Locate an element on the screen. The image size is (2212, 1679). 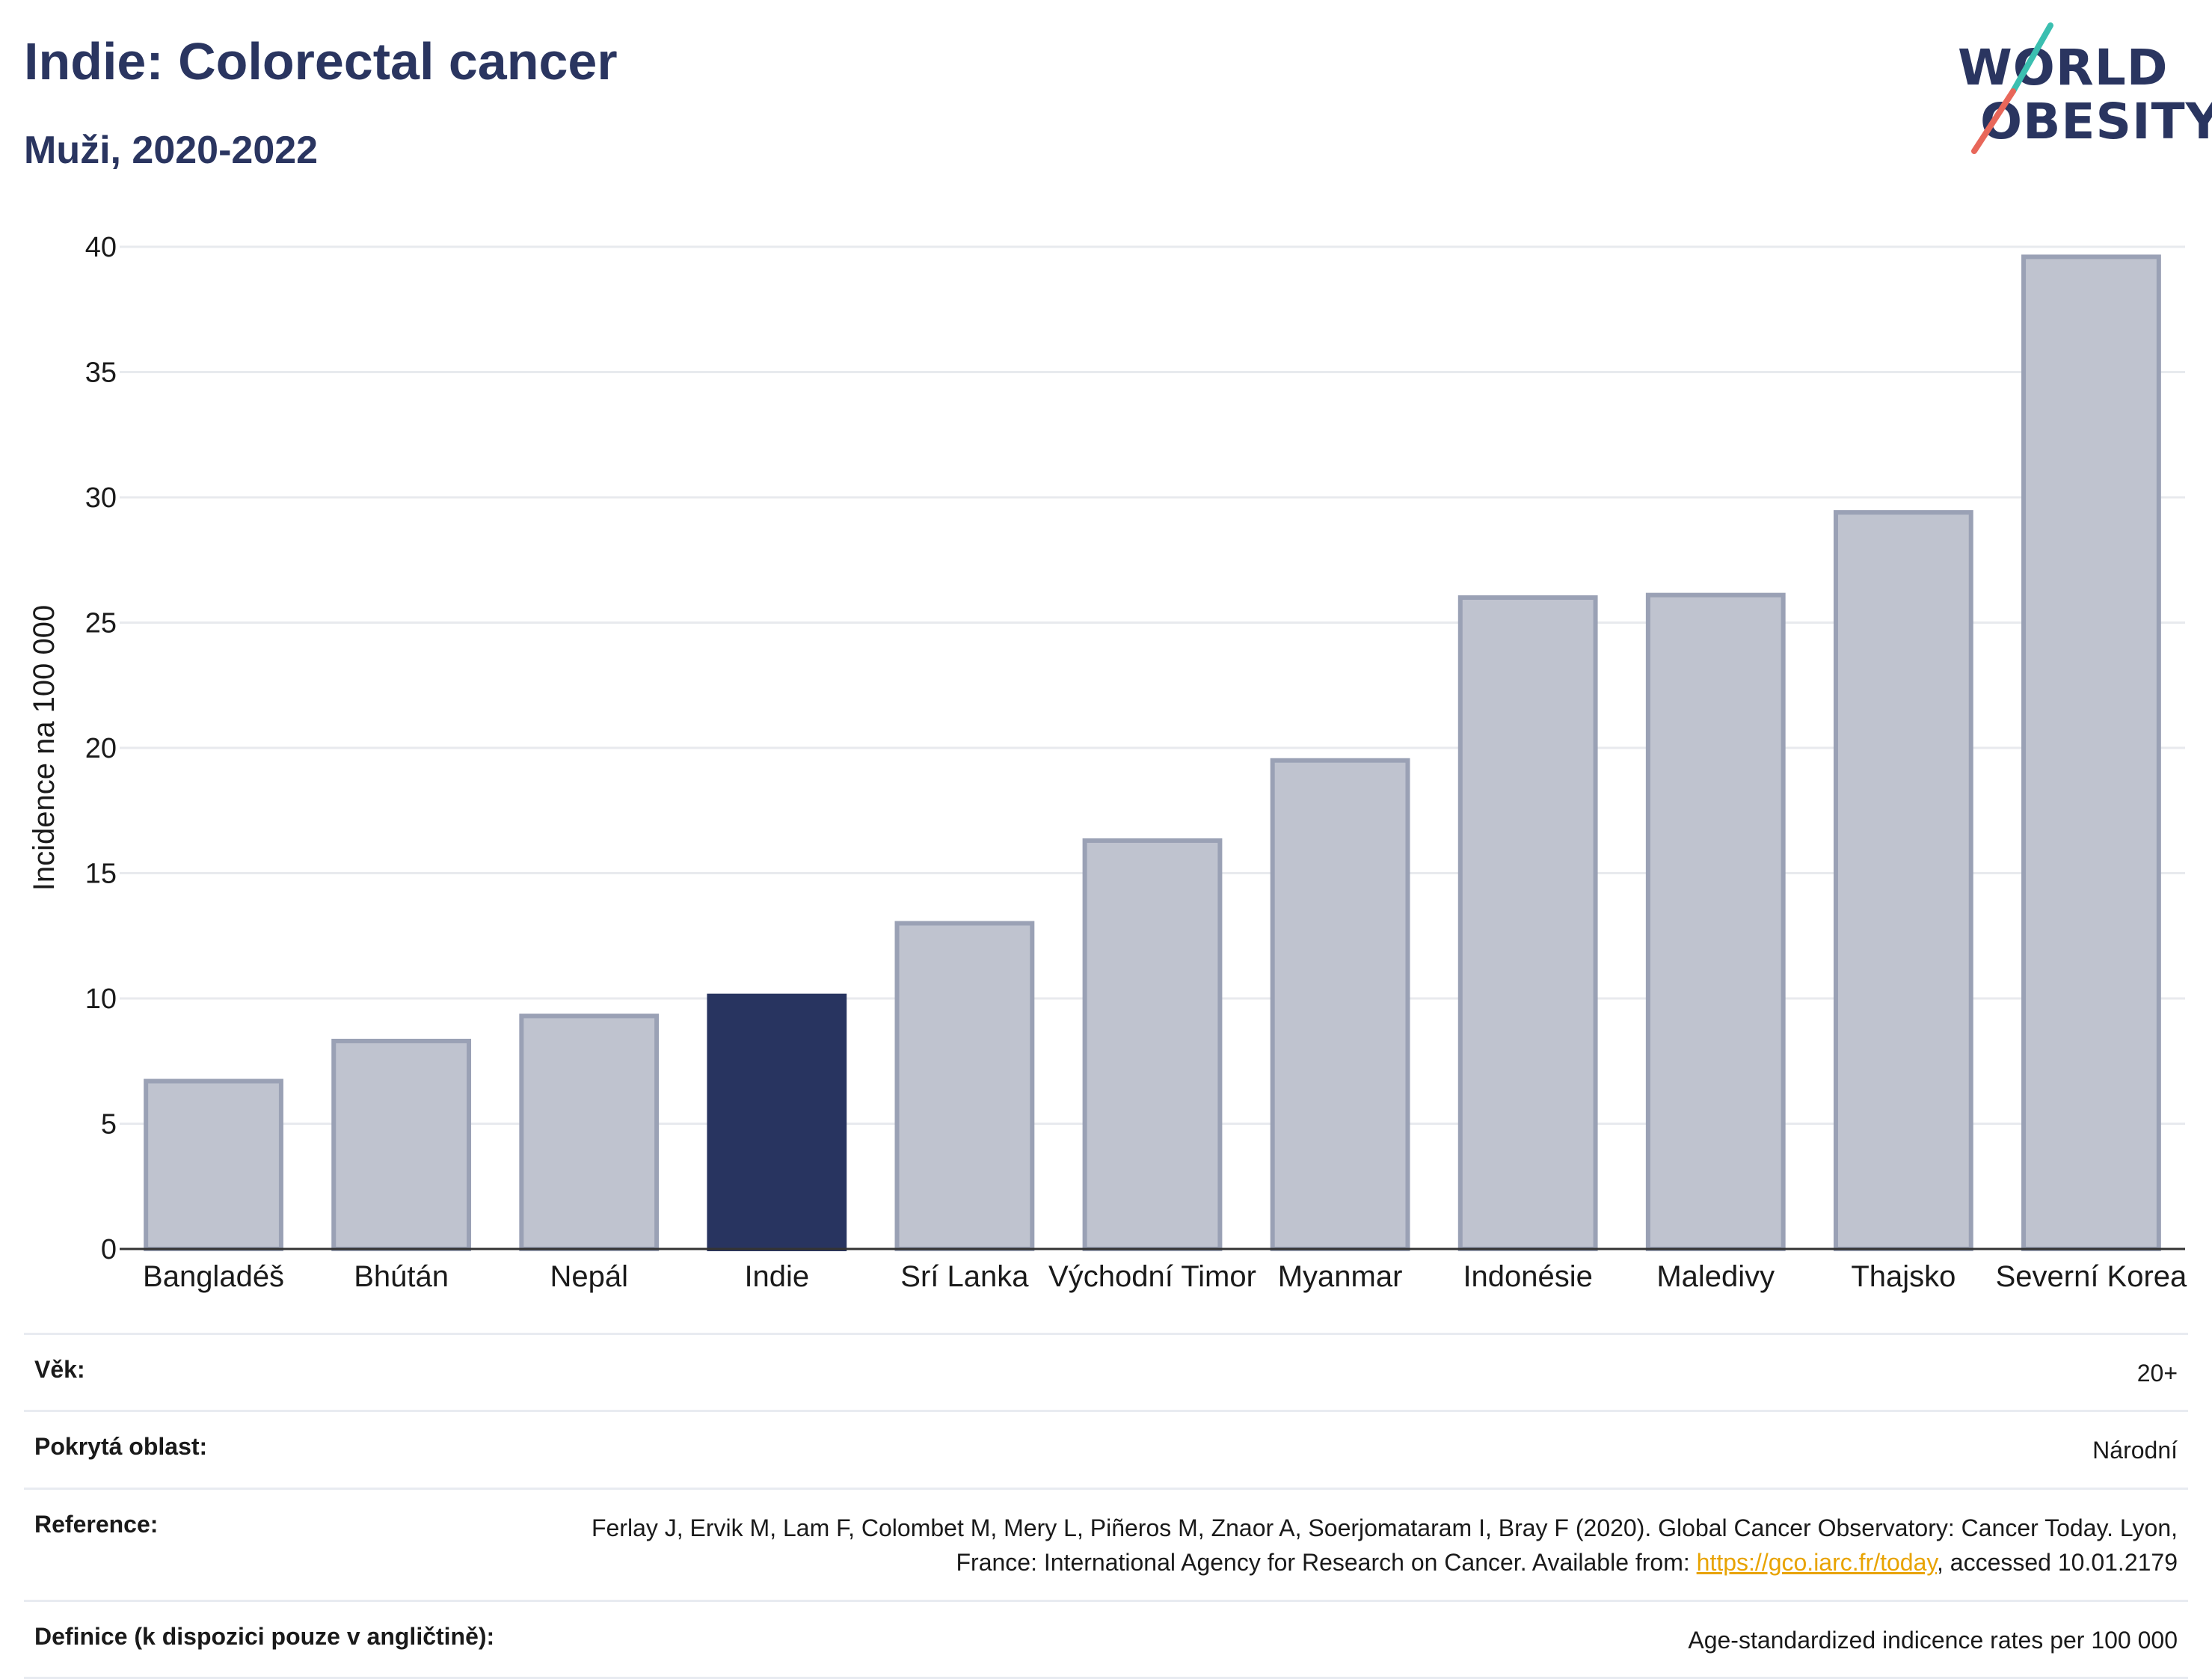
y-tick-label: 10 is located at coordinates (101, 999).